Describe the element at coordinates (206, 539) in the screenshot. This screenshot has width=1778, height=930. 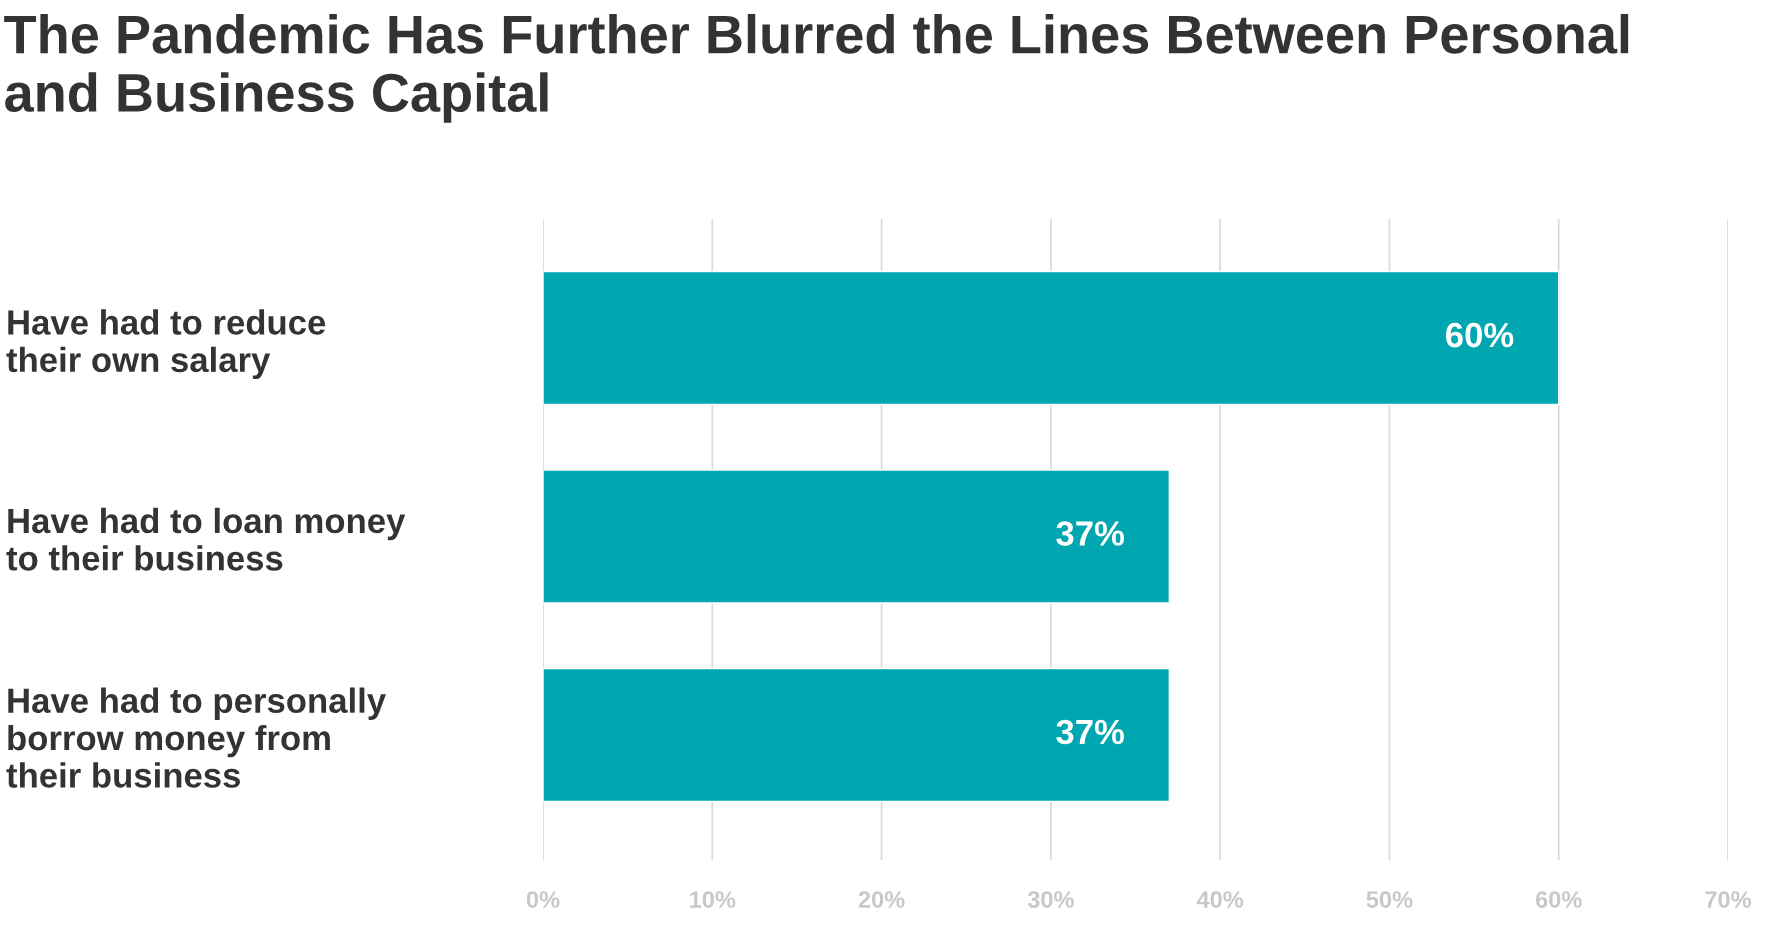
I see `y-tick-label: Have had to loan money to their business` at that location.